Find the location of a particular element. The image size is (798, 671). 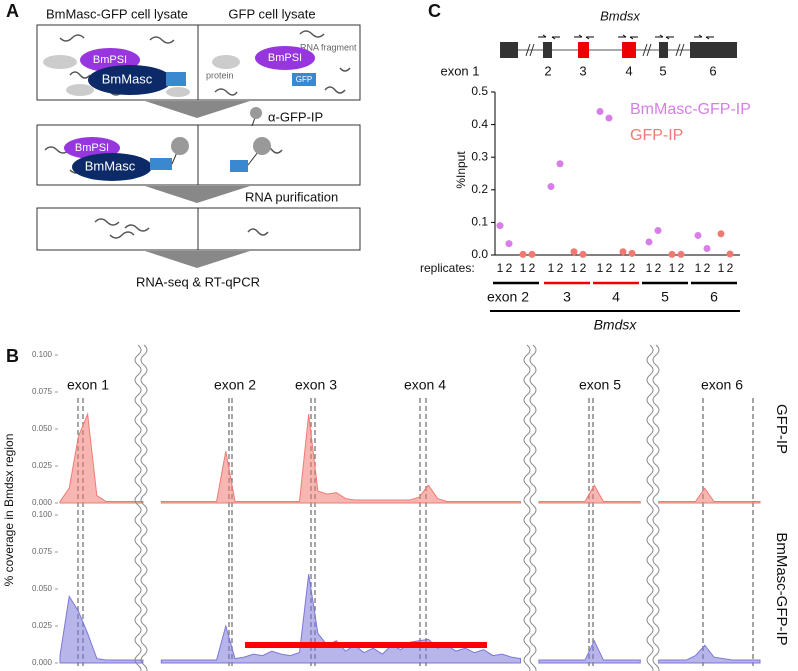

y-axis-label: %Input is located at coordinates (461, 170).